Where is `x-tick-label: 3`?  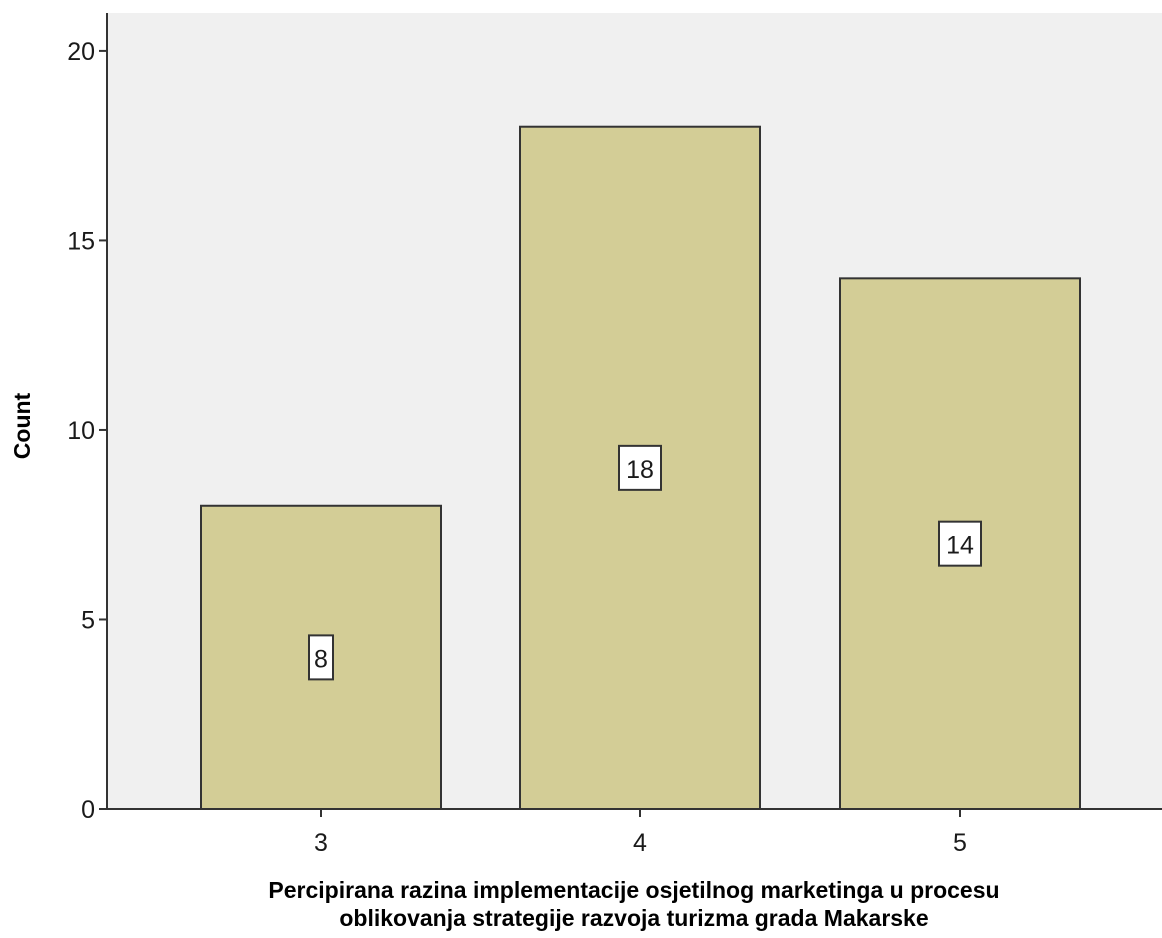 x-tick-label: 3 is located at coordinates (321, 843).